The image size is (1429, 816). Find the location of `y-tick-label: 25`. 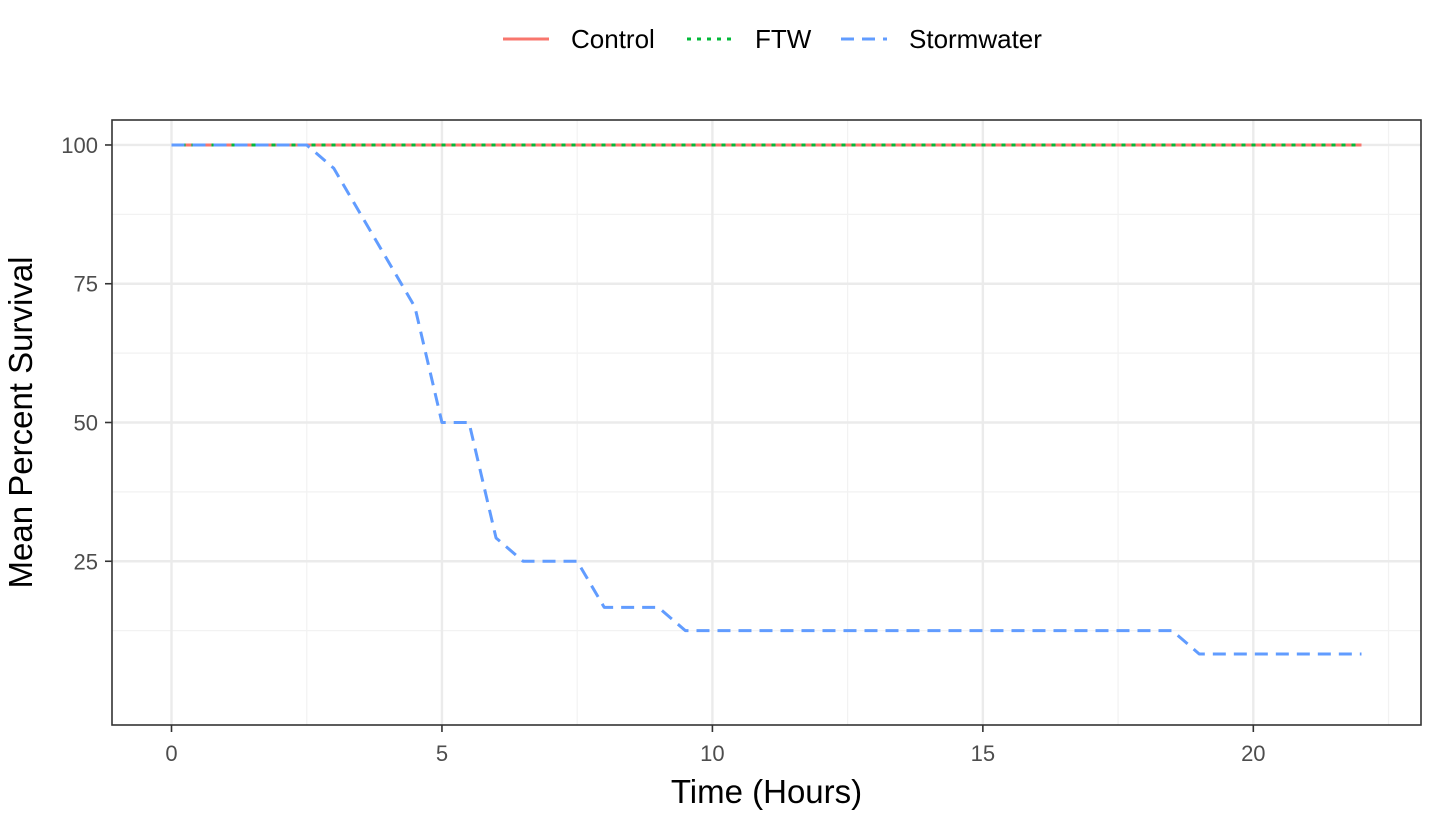

y-tick-label: 25 is located at coordinates (86, 561).